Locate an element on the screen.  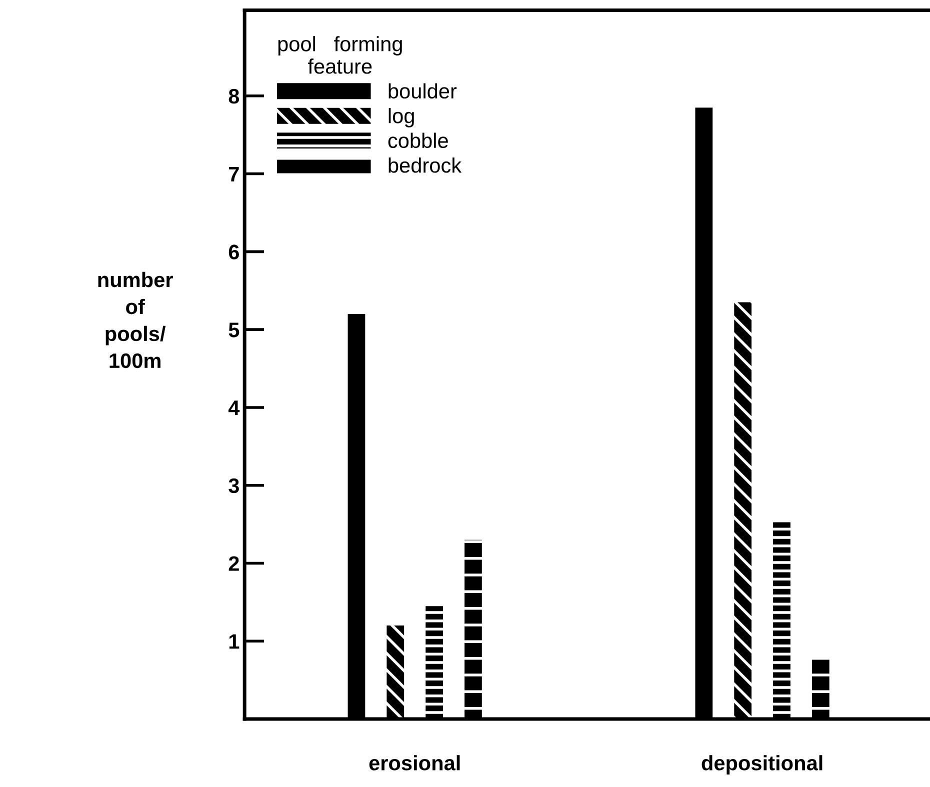
y-tick-label: 7 is located at coordinates (234, 174).